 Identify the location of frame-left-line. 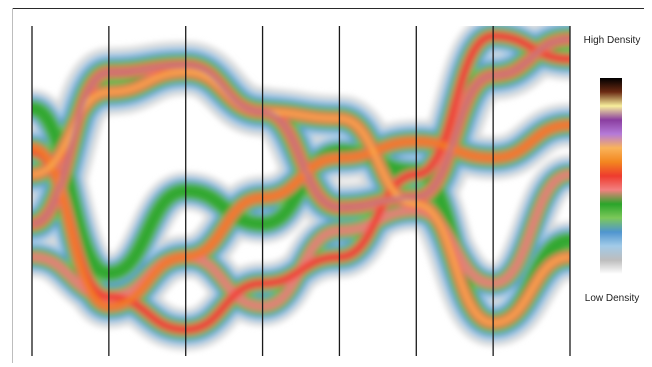
(12, 185).